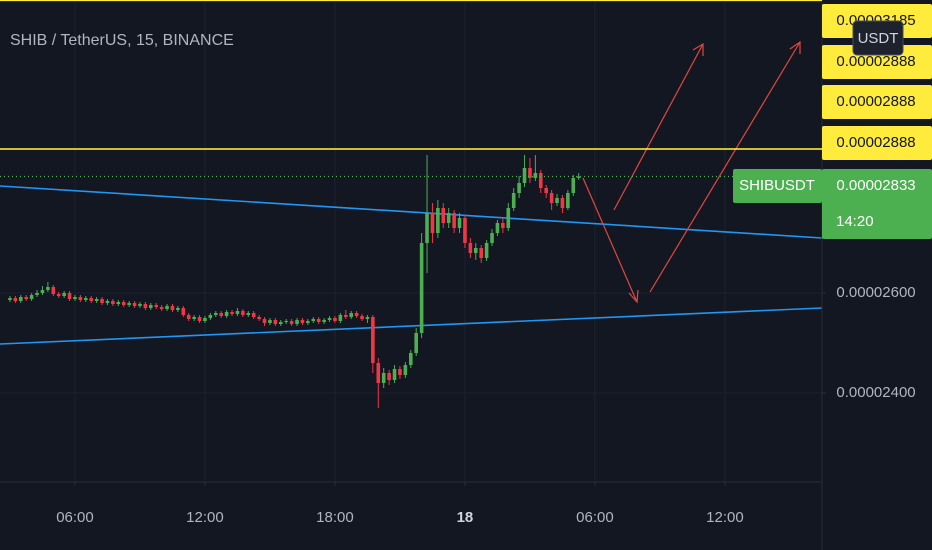 Image resolution: width=932 pixels, height=550 pixels. Describe the element at coordinates (411, 212) in the screenshot. I see `trend-line` at that location.